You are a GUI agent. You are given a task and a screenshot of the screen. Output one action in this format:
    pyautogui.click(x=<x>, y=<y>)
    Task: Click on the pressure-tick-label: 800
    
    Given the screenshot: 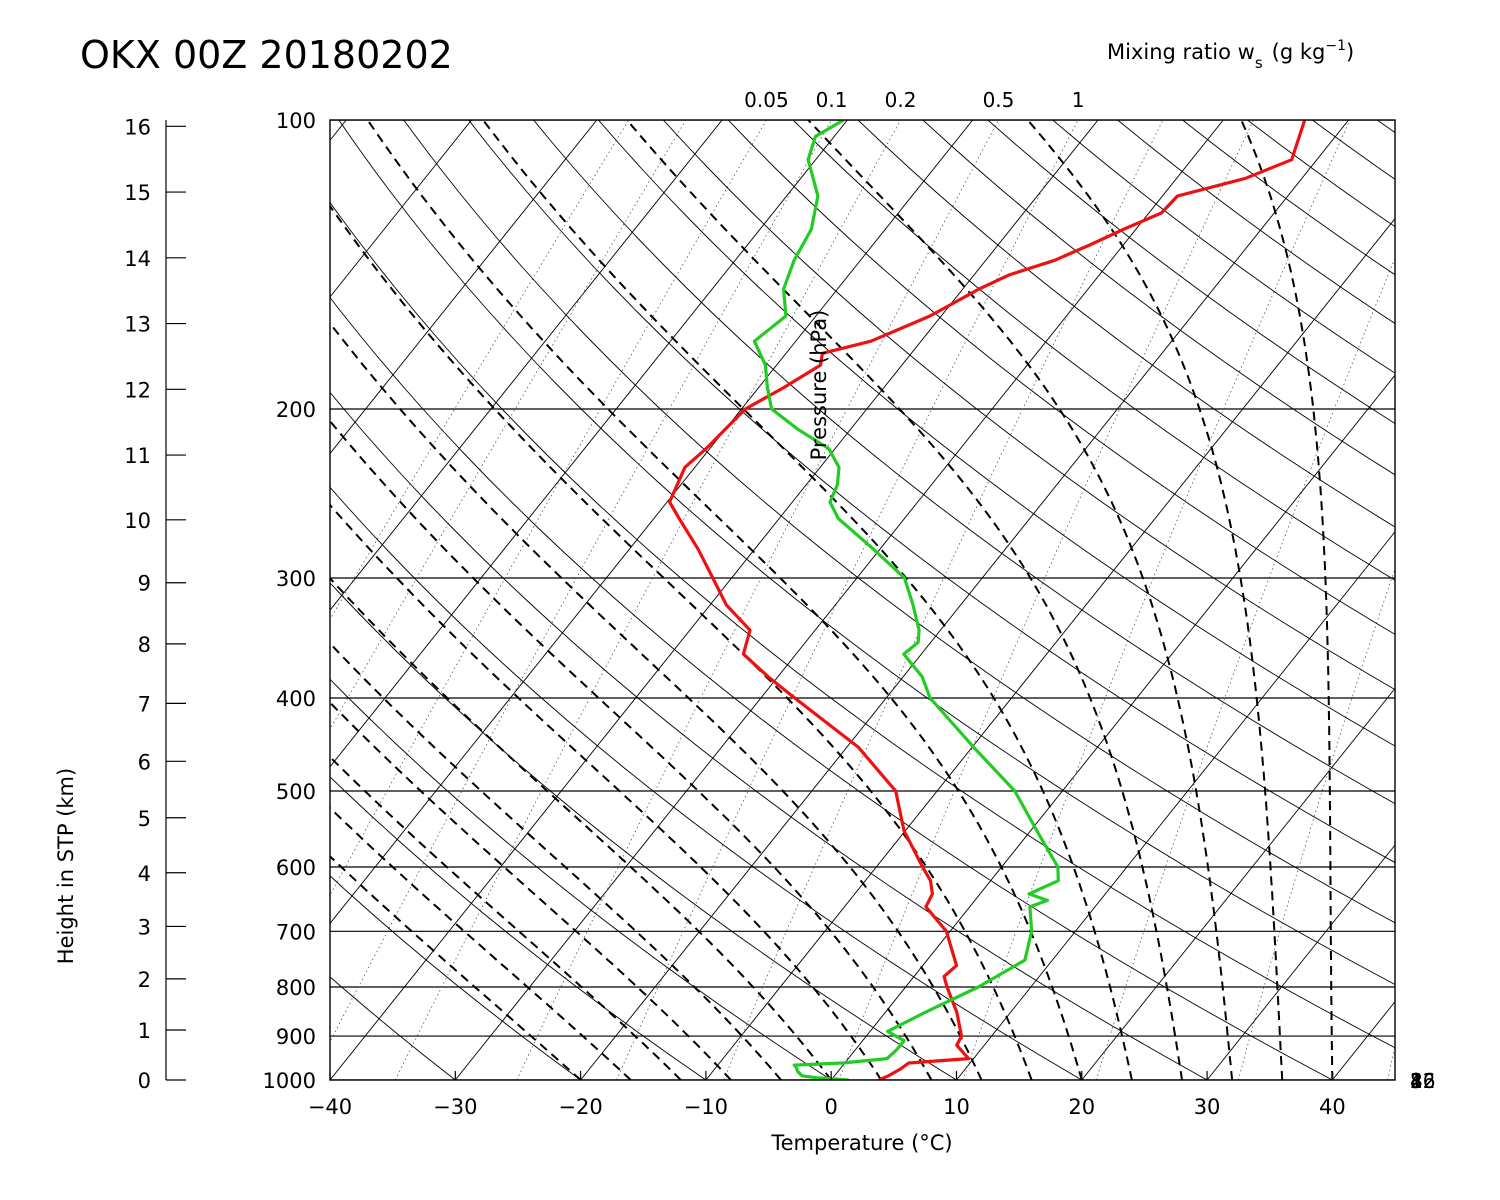 What is the action you would take?
    pyautogui.click(x=296, y=988)
    